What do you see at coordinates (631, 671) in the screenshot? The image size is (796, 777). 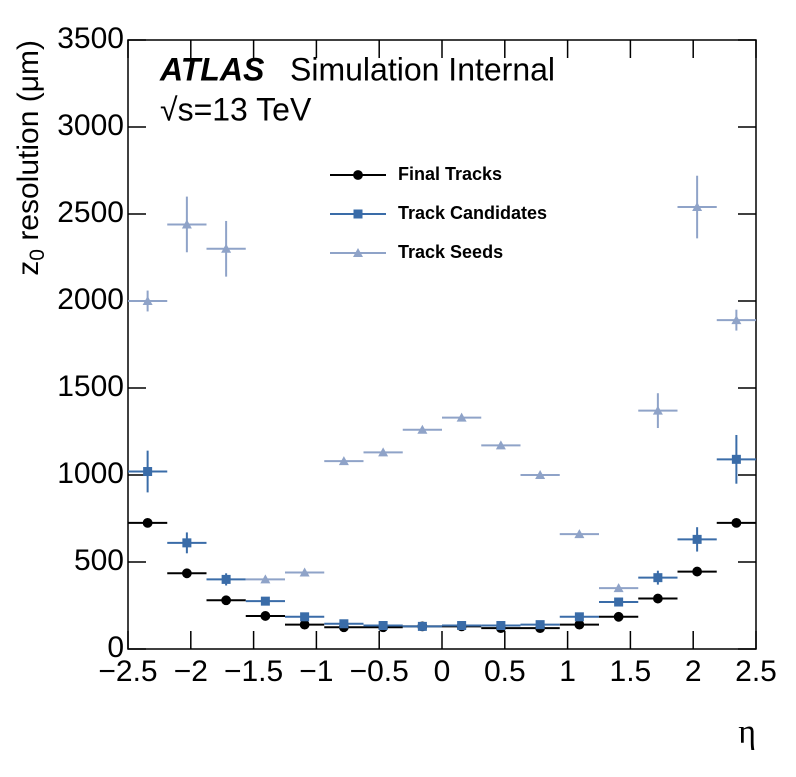 I see `x-tick-label: 1.5` at bounding box center [631, 671].